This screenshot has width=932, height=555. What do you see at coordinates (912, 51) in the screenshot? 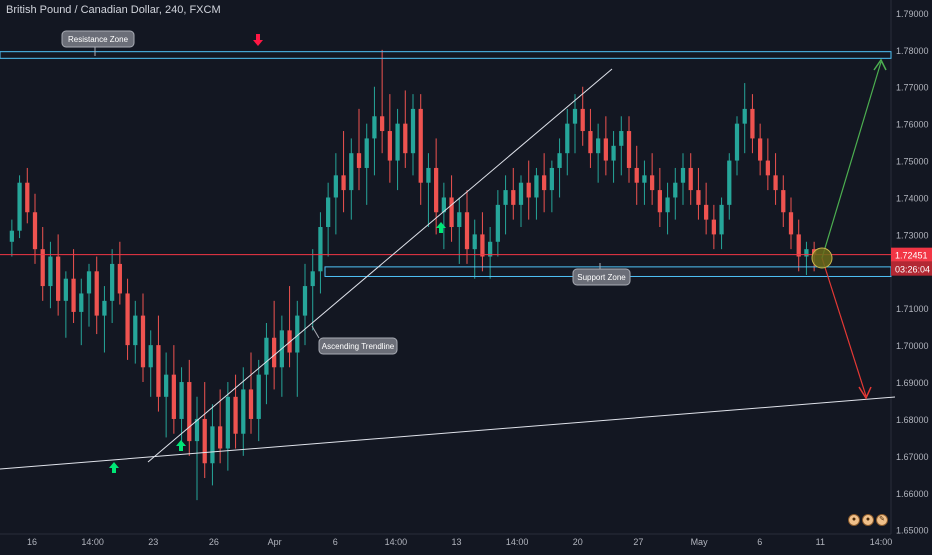
I see `price-tick-label: 1.78000` at bounding box center [912, 51].